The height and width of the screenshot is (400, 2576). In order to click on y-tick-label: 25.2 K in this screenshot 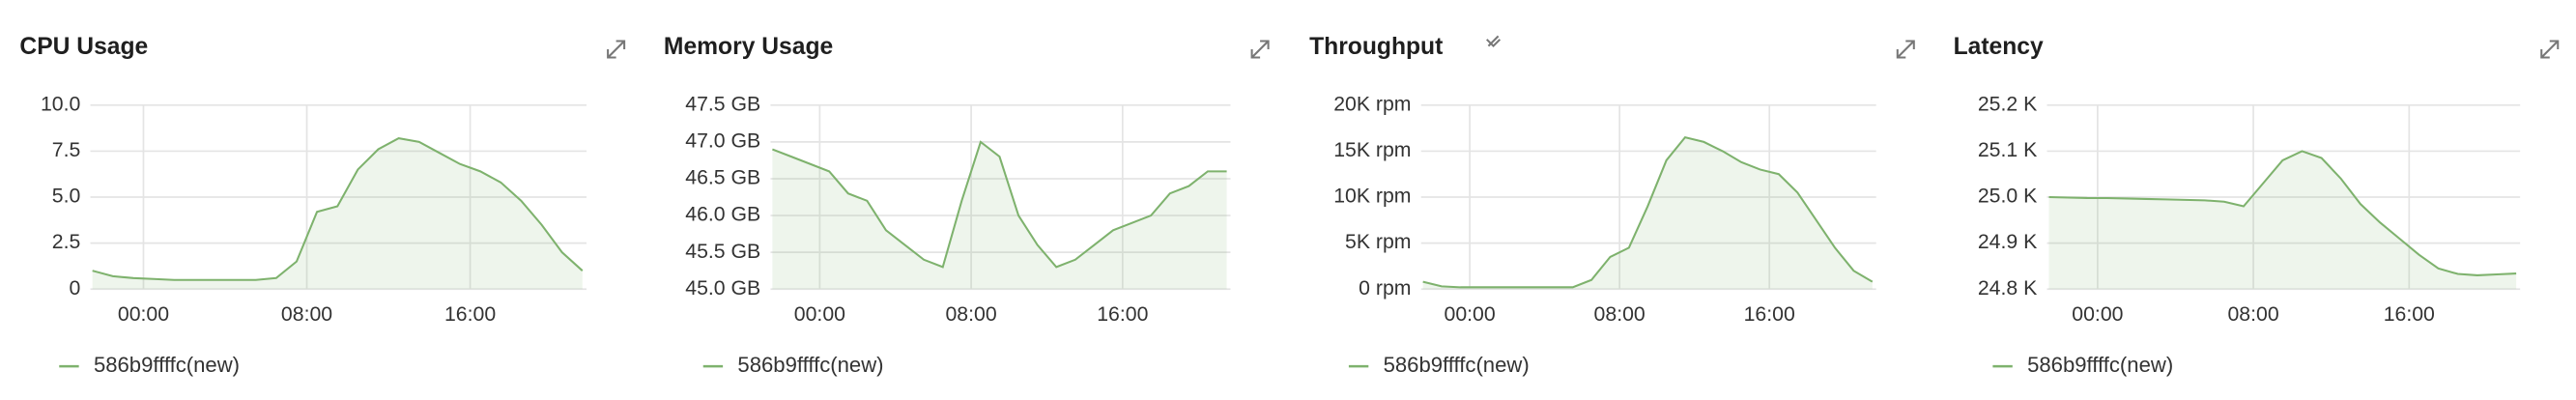, I will do `click(2008, 103)`.